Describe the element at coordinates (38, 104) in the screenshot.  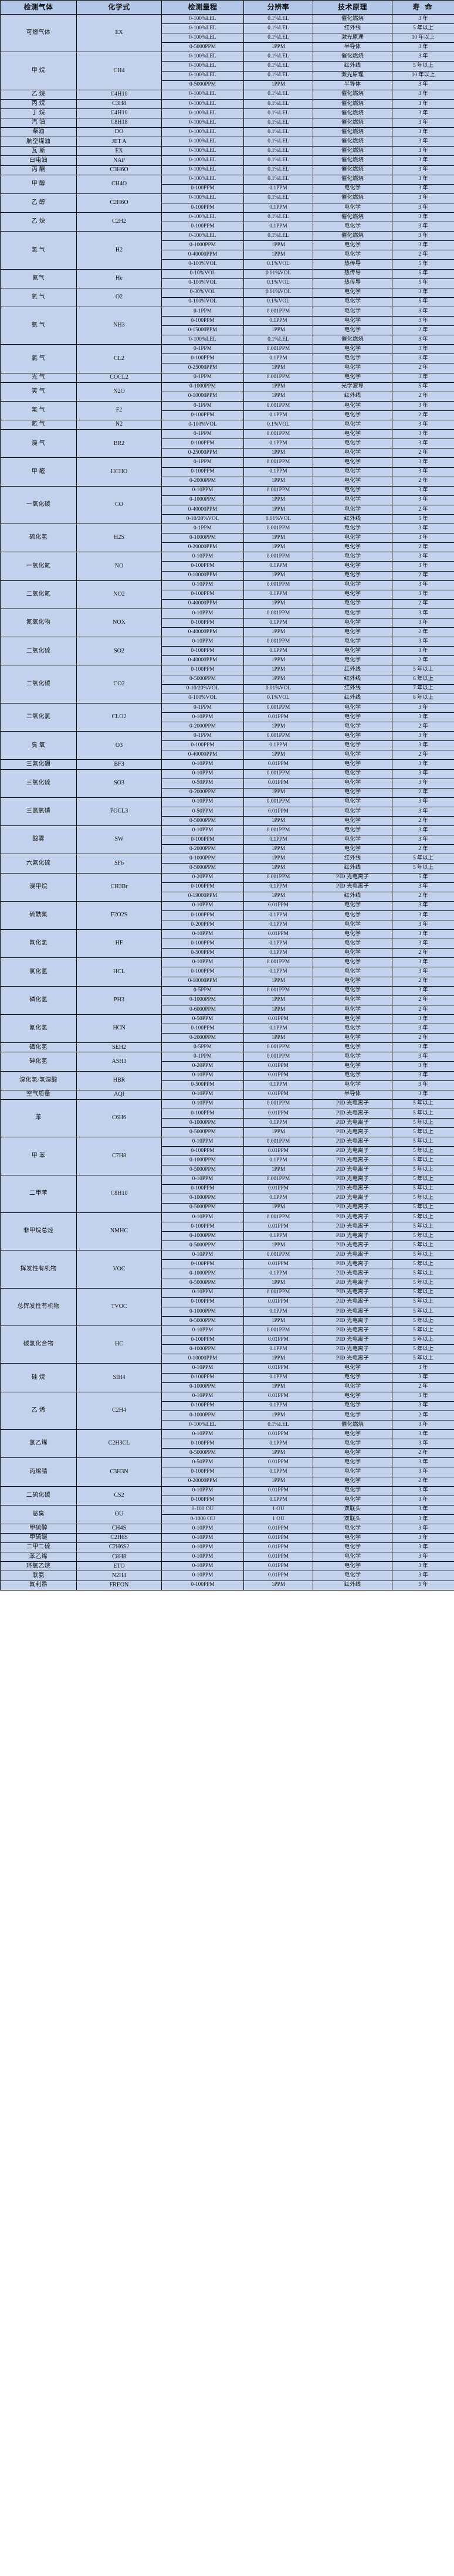
I see `cell-gas-name: 丙 烷` at that location.